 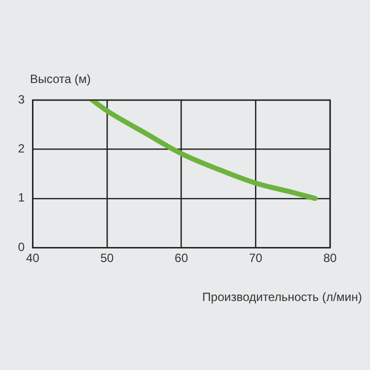 What do you see at coordinates (282, 297) in the screenshot?
I see `x-axis-title: Производительность (л/мин)` at bounding box center [282, 297].